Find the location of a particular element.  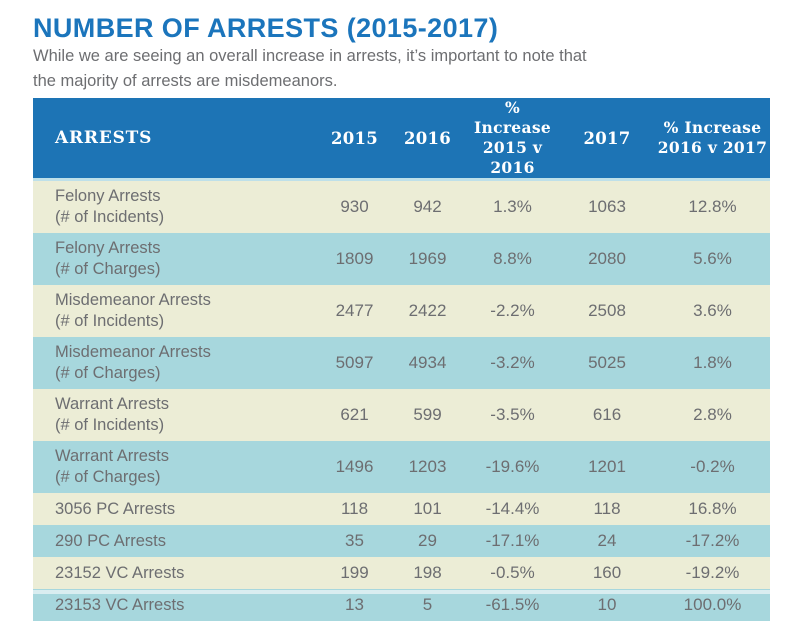

cell-2015: 5097 is located at coordinates (354, 363).